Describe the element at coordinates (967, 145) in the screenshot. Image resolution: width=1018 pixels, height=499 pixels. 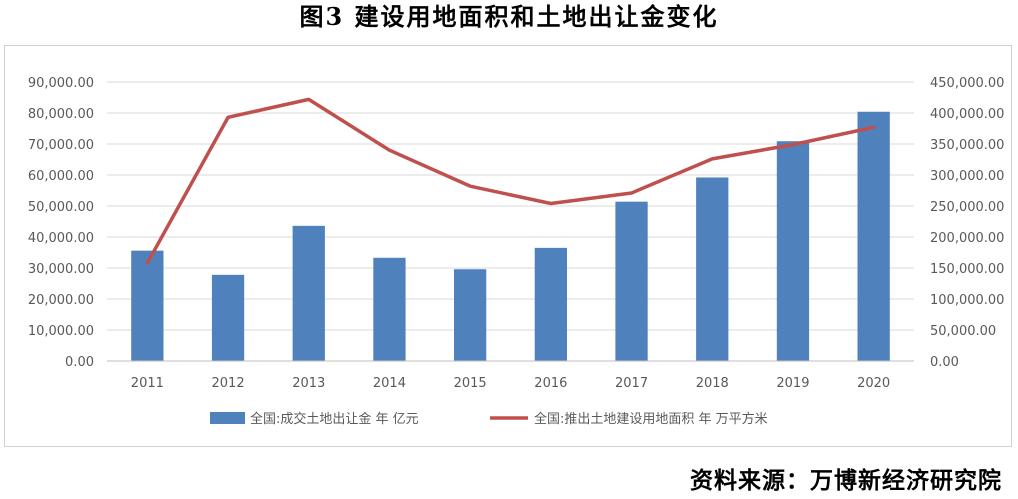
I see `y-right-tick-label: 350,000.00` at that location.